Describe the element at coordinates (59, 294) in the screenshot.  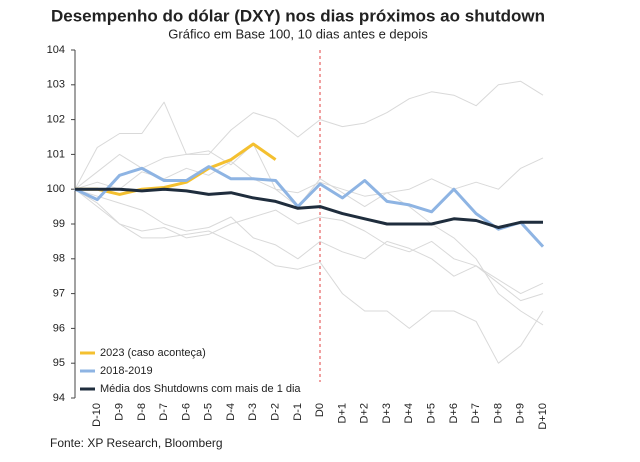
I see `y-tick-label: 97` at that location.